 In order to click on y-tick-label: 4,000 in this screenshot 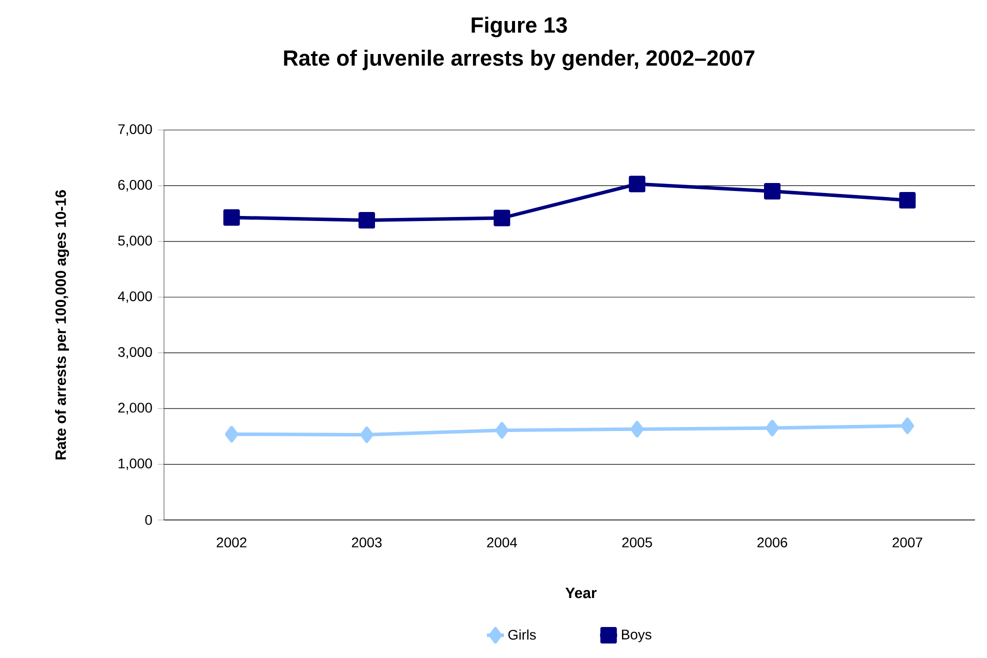, I will do `click(135, 297)`.